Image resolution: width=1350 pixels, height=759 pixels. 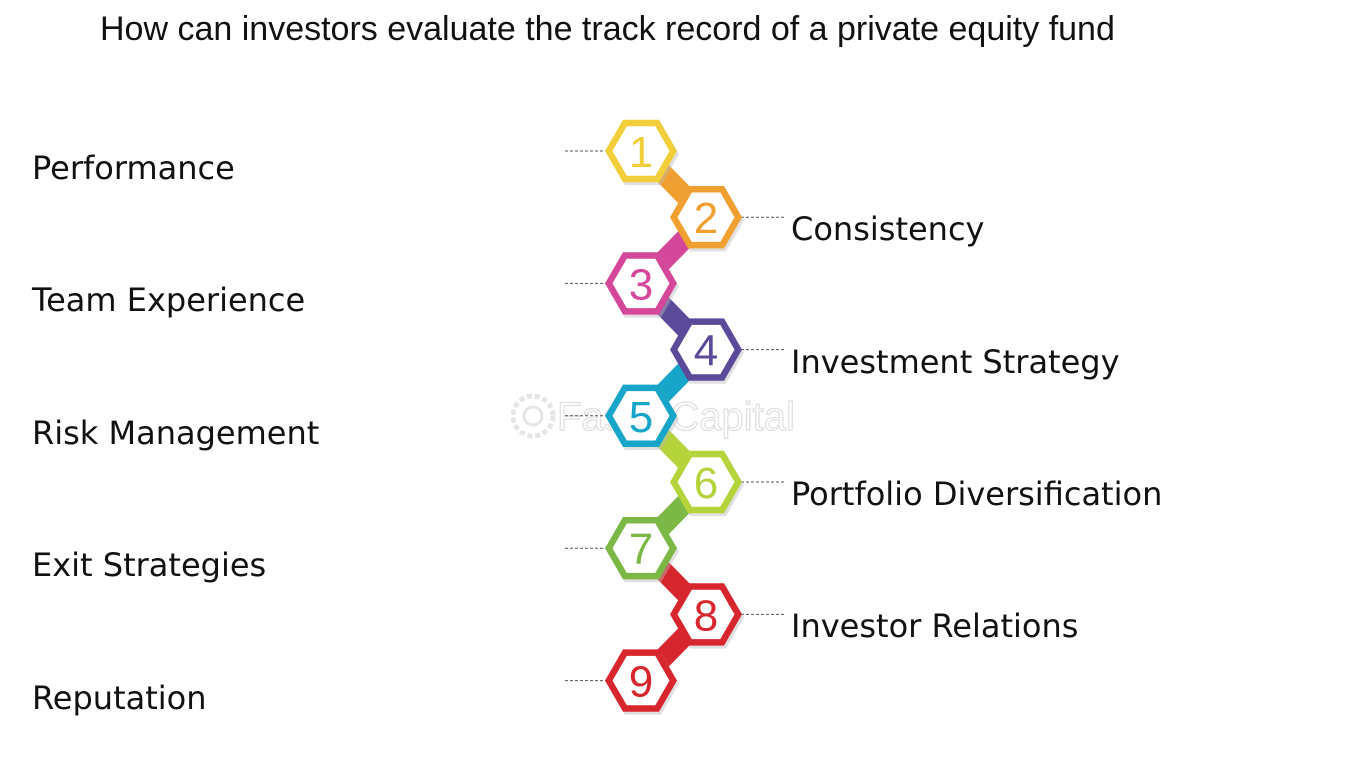 What do you see at coordinates (706, 218) in the screenshot?
I see `step-number-2: 2` at bounding box center [706, 218].